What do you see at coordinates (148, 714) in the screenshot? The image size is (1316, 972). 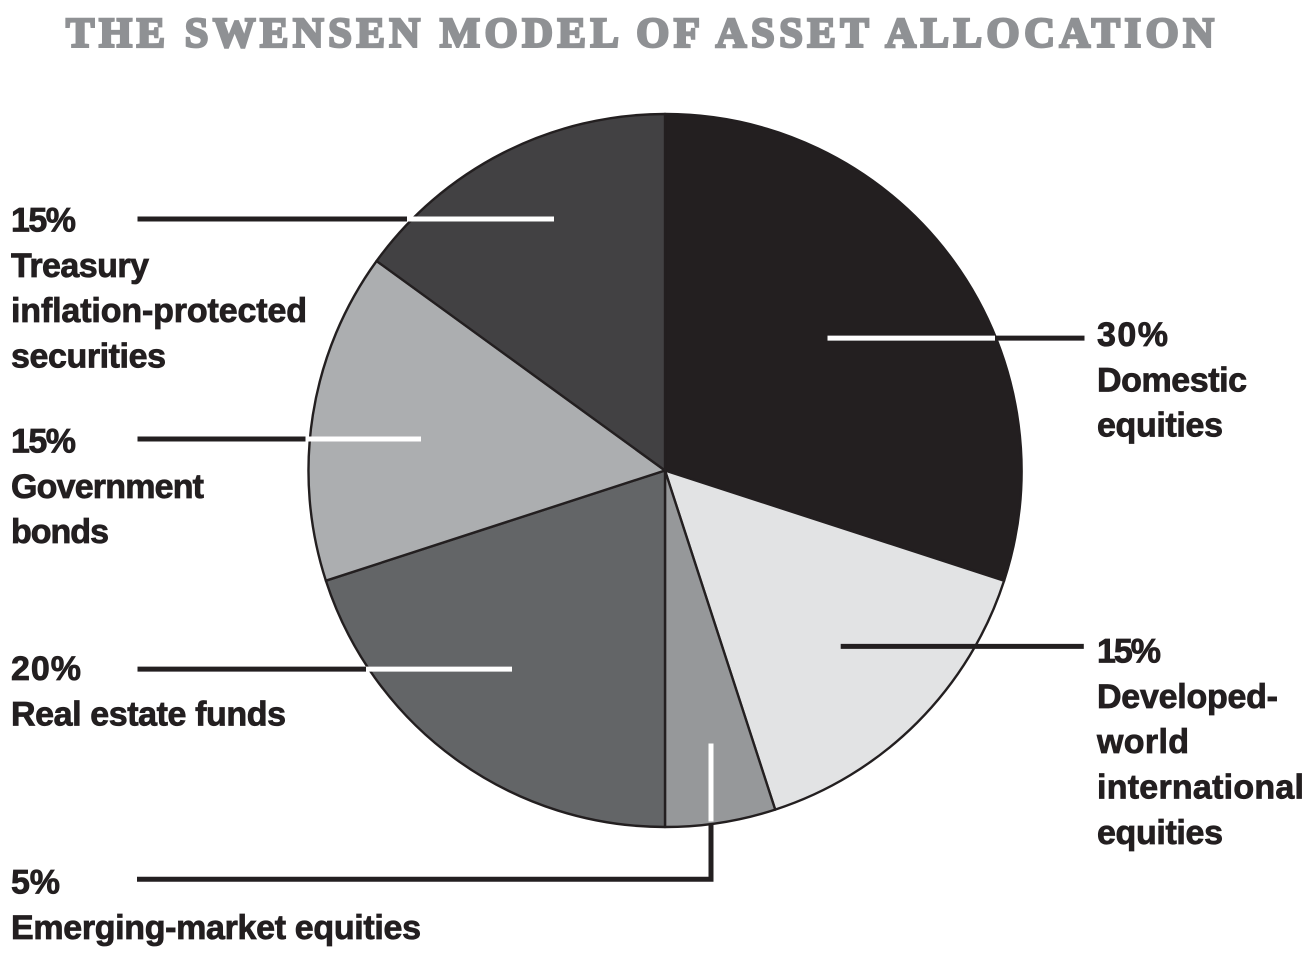 I see `svg-text: Real estate funds` at bounding box center [148, 714].